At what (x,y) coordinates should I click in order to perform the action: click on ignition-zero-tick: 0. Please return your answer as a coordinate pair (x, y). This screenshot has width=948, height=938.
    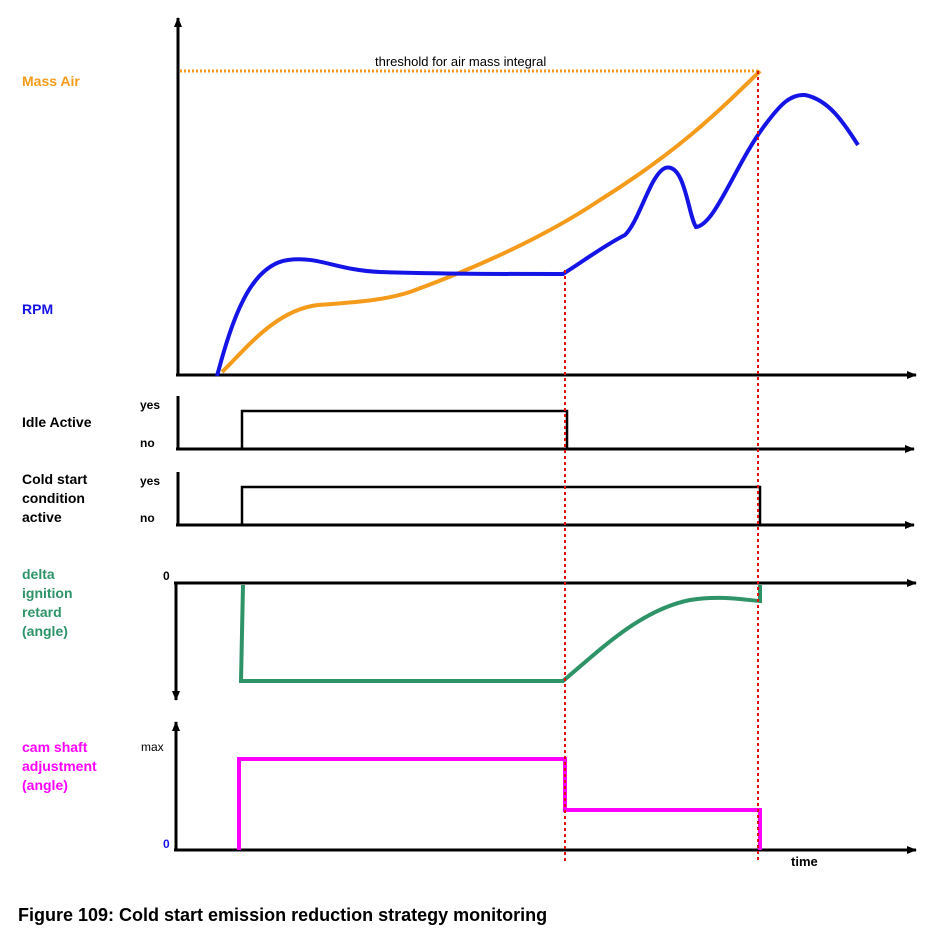
    Looking at the image, I should click on (166, 576).